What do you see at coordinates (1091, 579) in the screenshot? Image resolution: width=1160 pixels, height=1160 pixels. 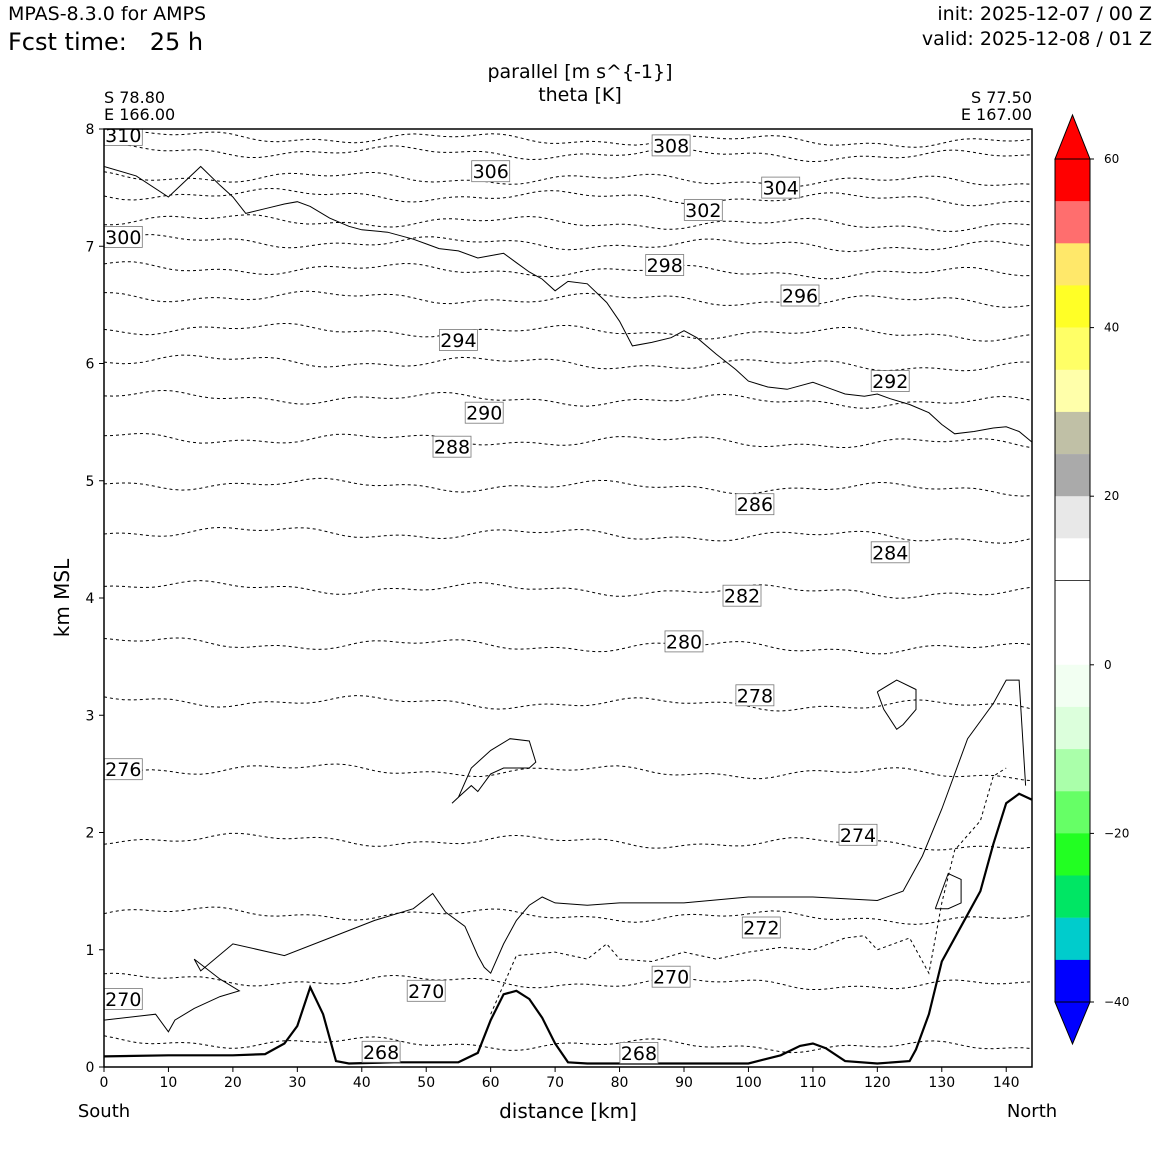 I see `colorbar: 60 40 20 0 −20 −40` at bounding box center [1091, 579].